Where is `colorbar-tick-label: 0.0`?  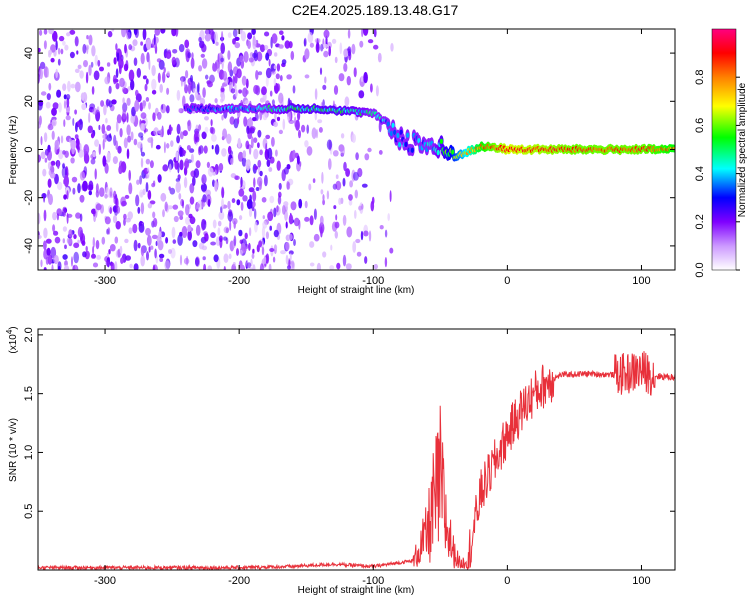 colorbar-tick-label: 0.0 is located at coordinates (700, 269).